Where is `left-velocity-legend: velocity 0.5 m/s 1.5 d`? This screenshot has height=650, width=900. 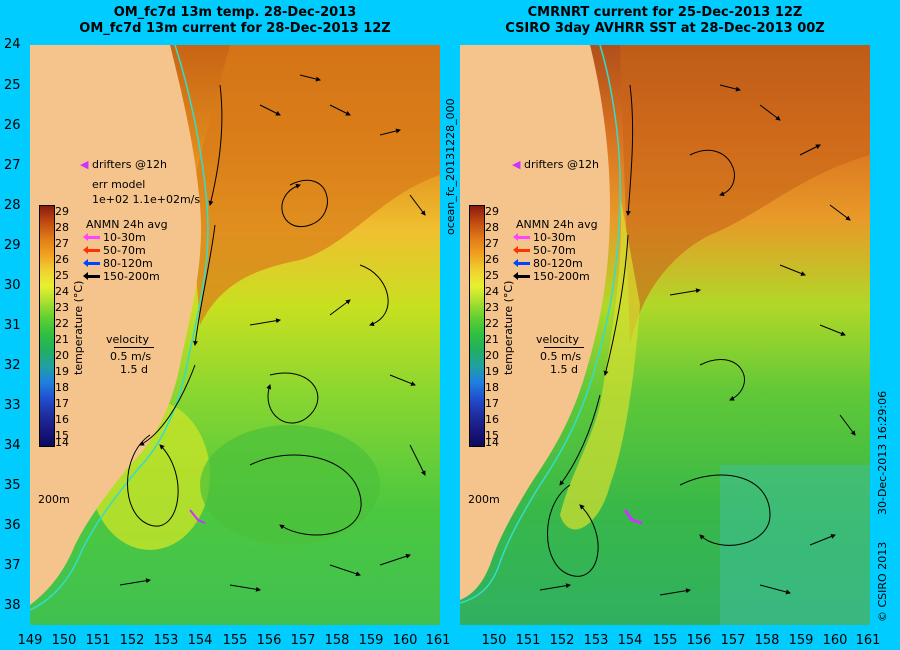
left-velocity-legend: velocity 0.5 m/s 1.5 d is located at coordinates (130, 354).